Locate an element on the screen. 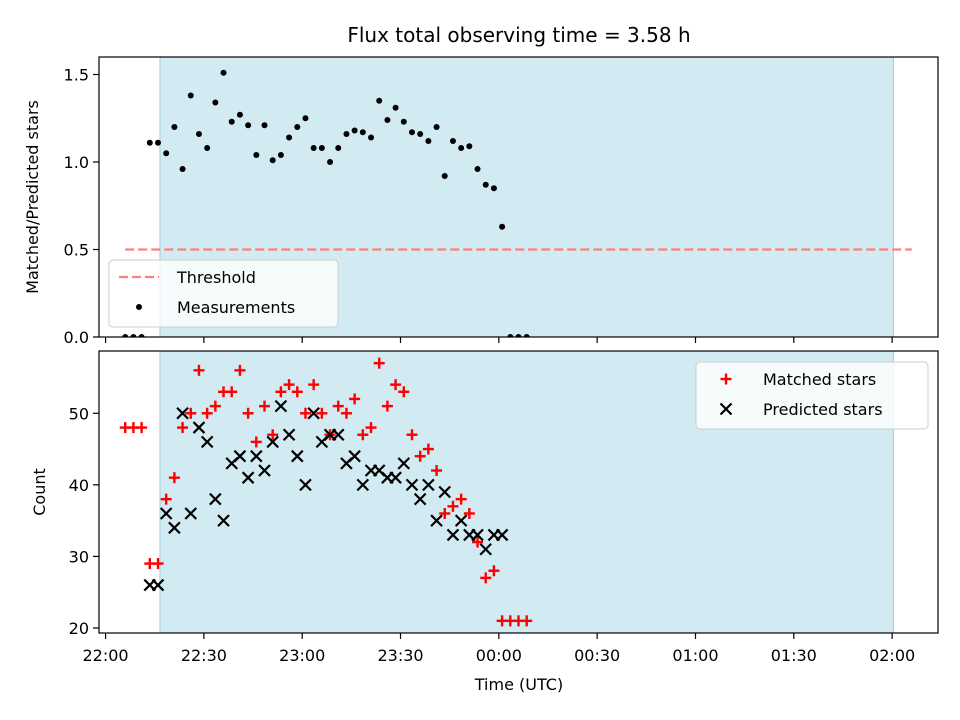 The image size is (960, 720). legend-label: Measurements is located at coordinates (236, 307).